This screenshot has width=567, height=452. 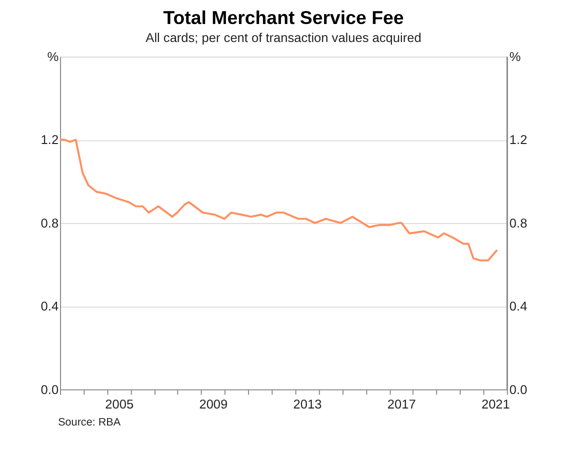 I want to click on y2-tick-label: 0.8, so click(x=518, y=222).